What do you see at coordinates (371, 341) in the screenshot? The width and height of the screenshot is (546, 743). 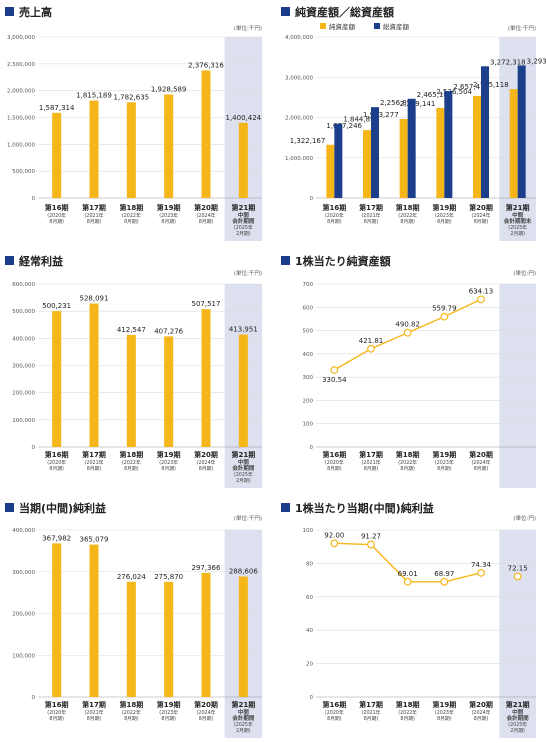 I see `data-label: 421.81` at bounding box center [371, 341].